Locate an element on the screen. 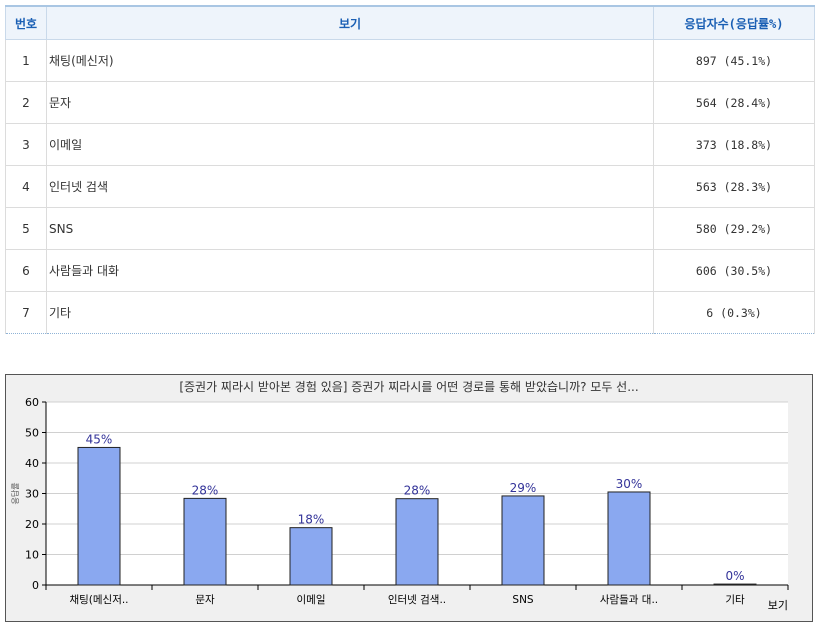  table-row: 7 기타 6 (0.3%) is located at coordinates (410, 312).